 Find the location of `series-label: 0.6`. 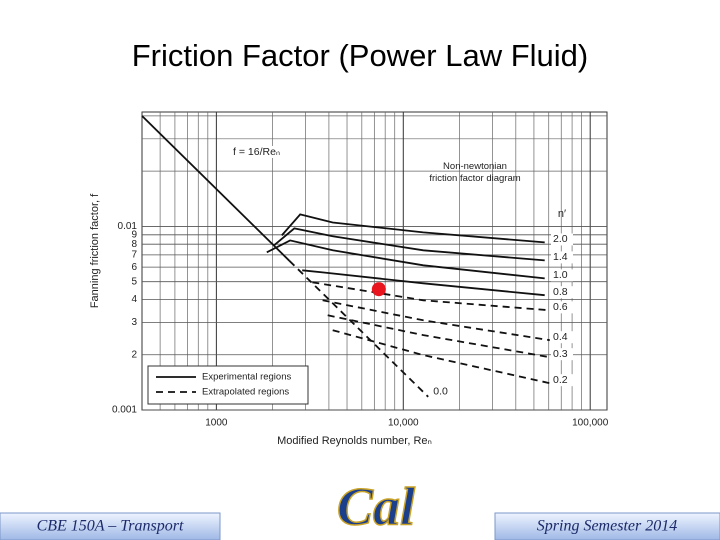

series-label: 0.6 is located at coordinates (560, 307).